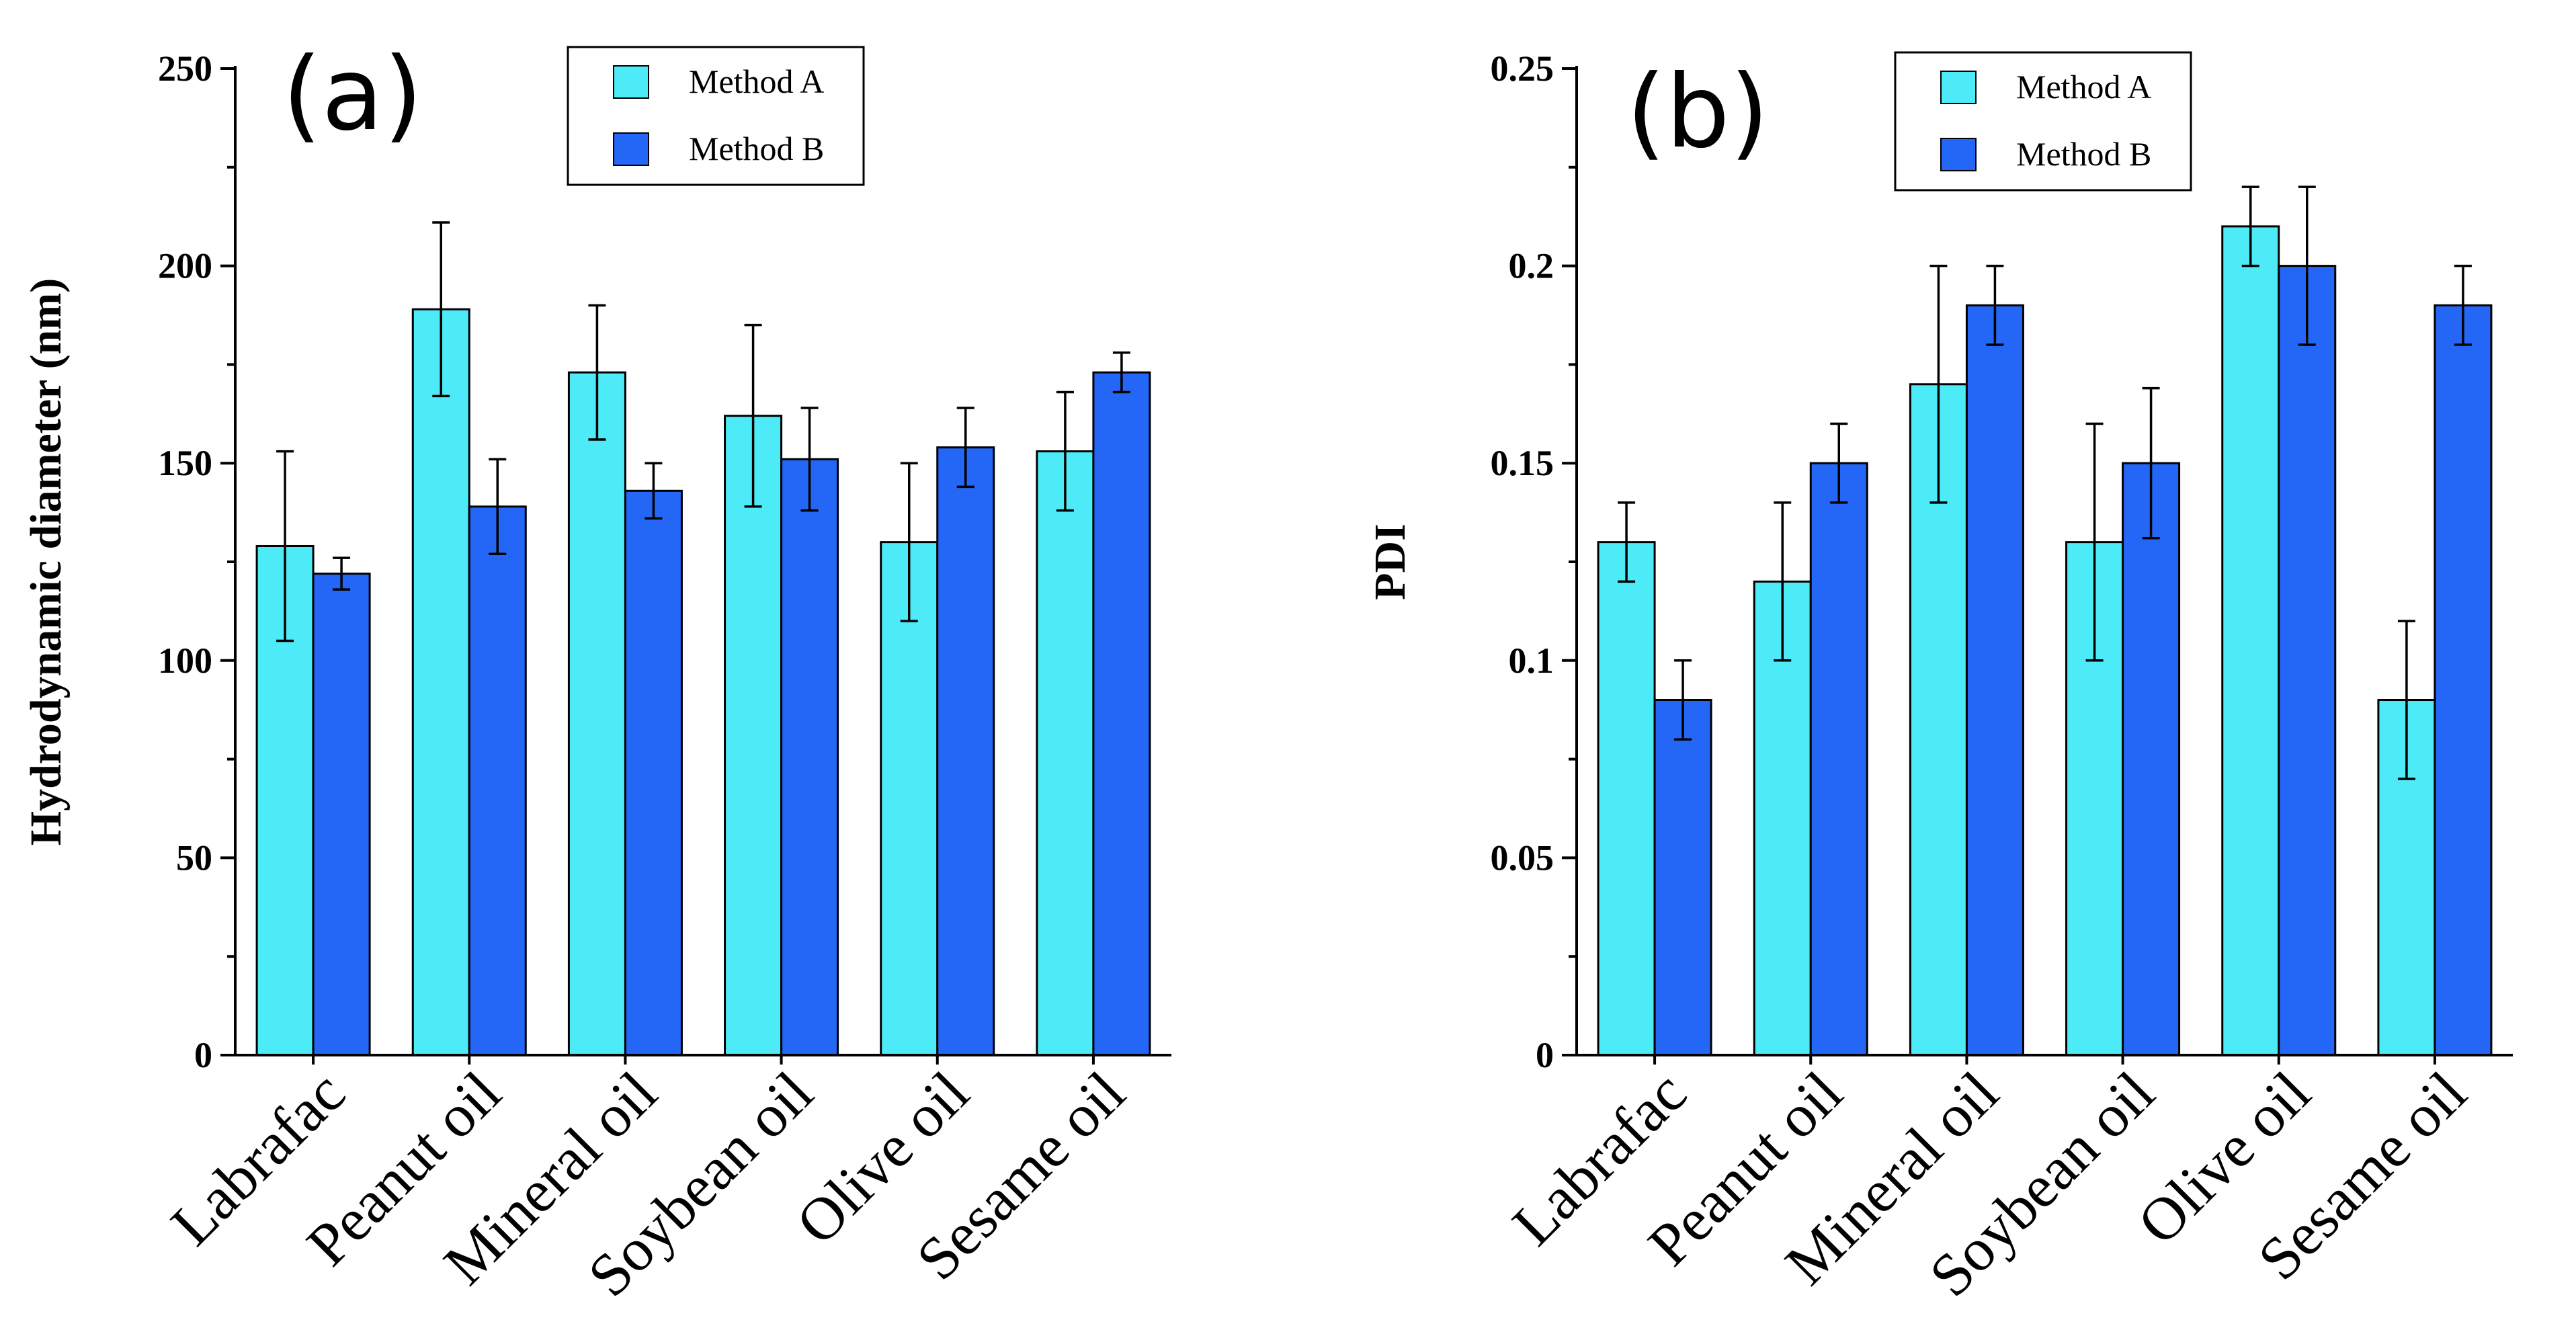  What do you see at coordinates (194, 857) in the screenshot?
I see `y-tick-label: 50` at bounding box center [194, 857].